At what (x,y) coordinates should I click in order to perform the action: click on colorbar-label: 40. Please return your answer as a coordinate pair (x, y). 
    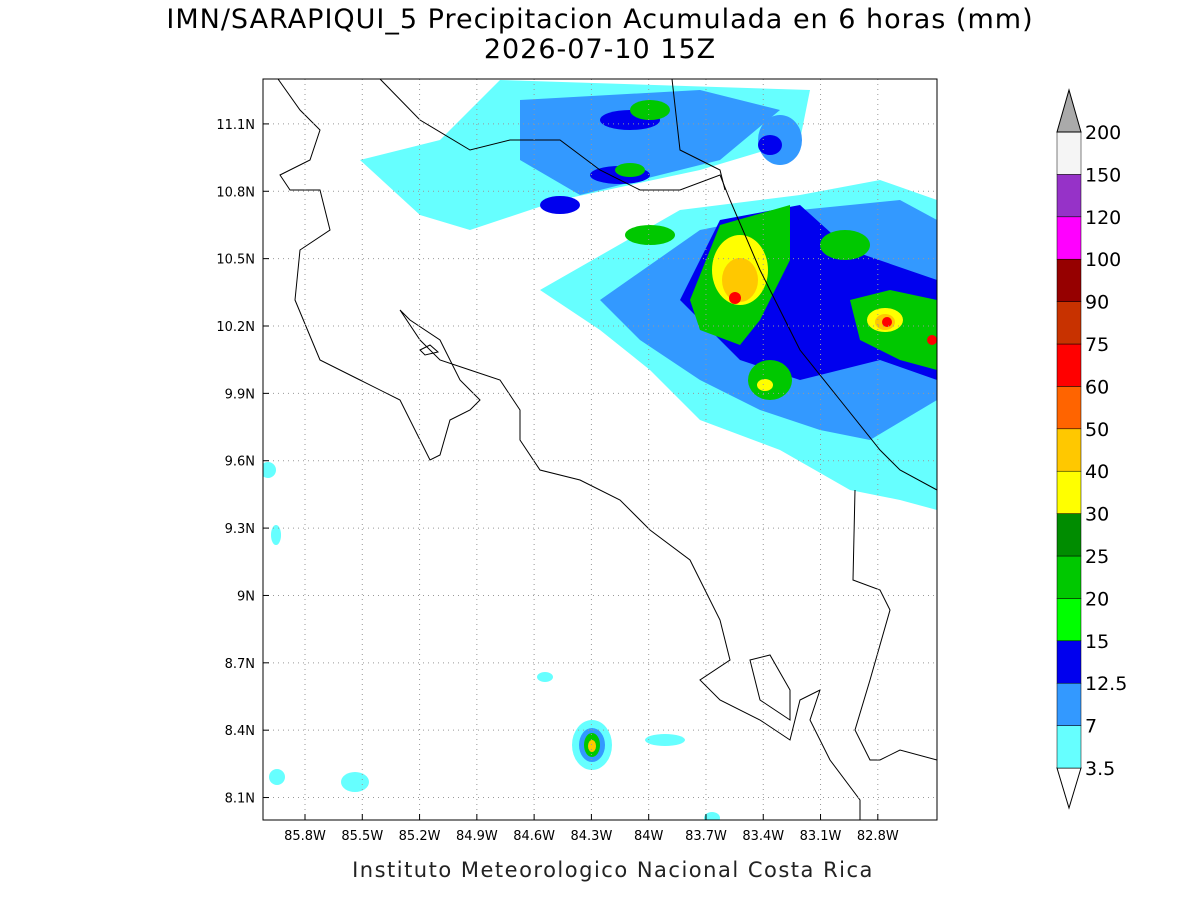
    Looking at the image, I should click on (1097, 472).